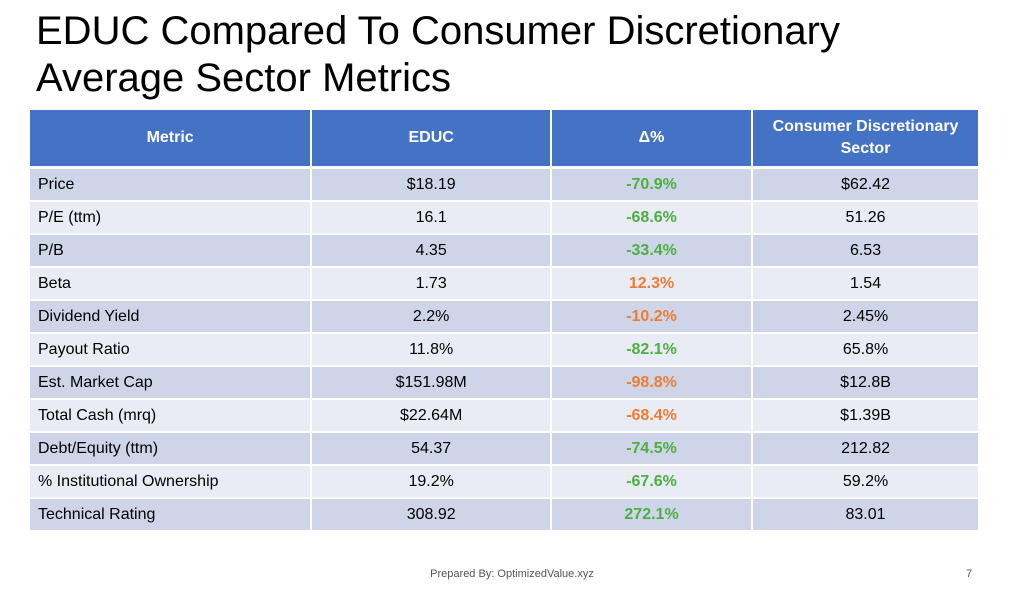 This screenshot has height=591, width=1024. What do you see at coordinates (865, 139) in the screenshot?
I see `header-sector: Consumer Discretionary Sector` at bounding box center [865, 139].